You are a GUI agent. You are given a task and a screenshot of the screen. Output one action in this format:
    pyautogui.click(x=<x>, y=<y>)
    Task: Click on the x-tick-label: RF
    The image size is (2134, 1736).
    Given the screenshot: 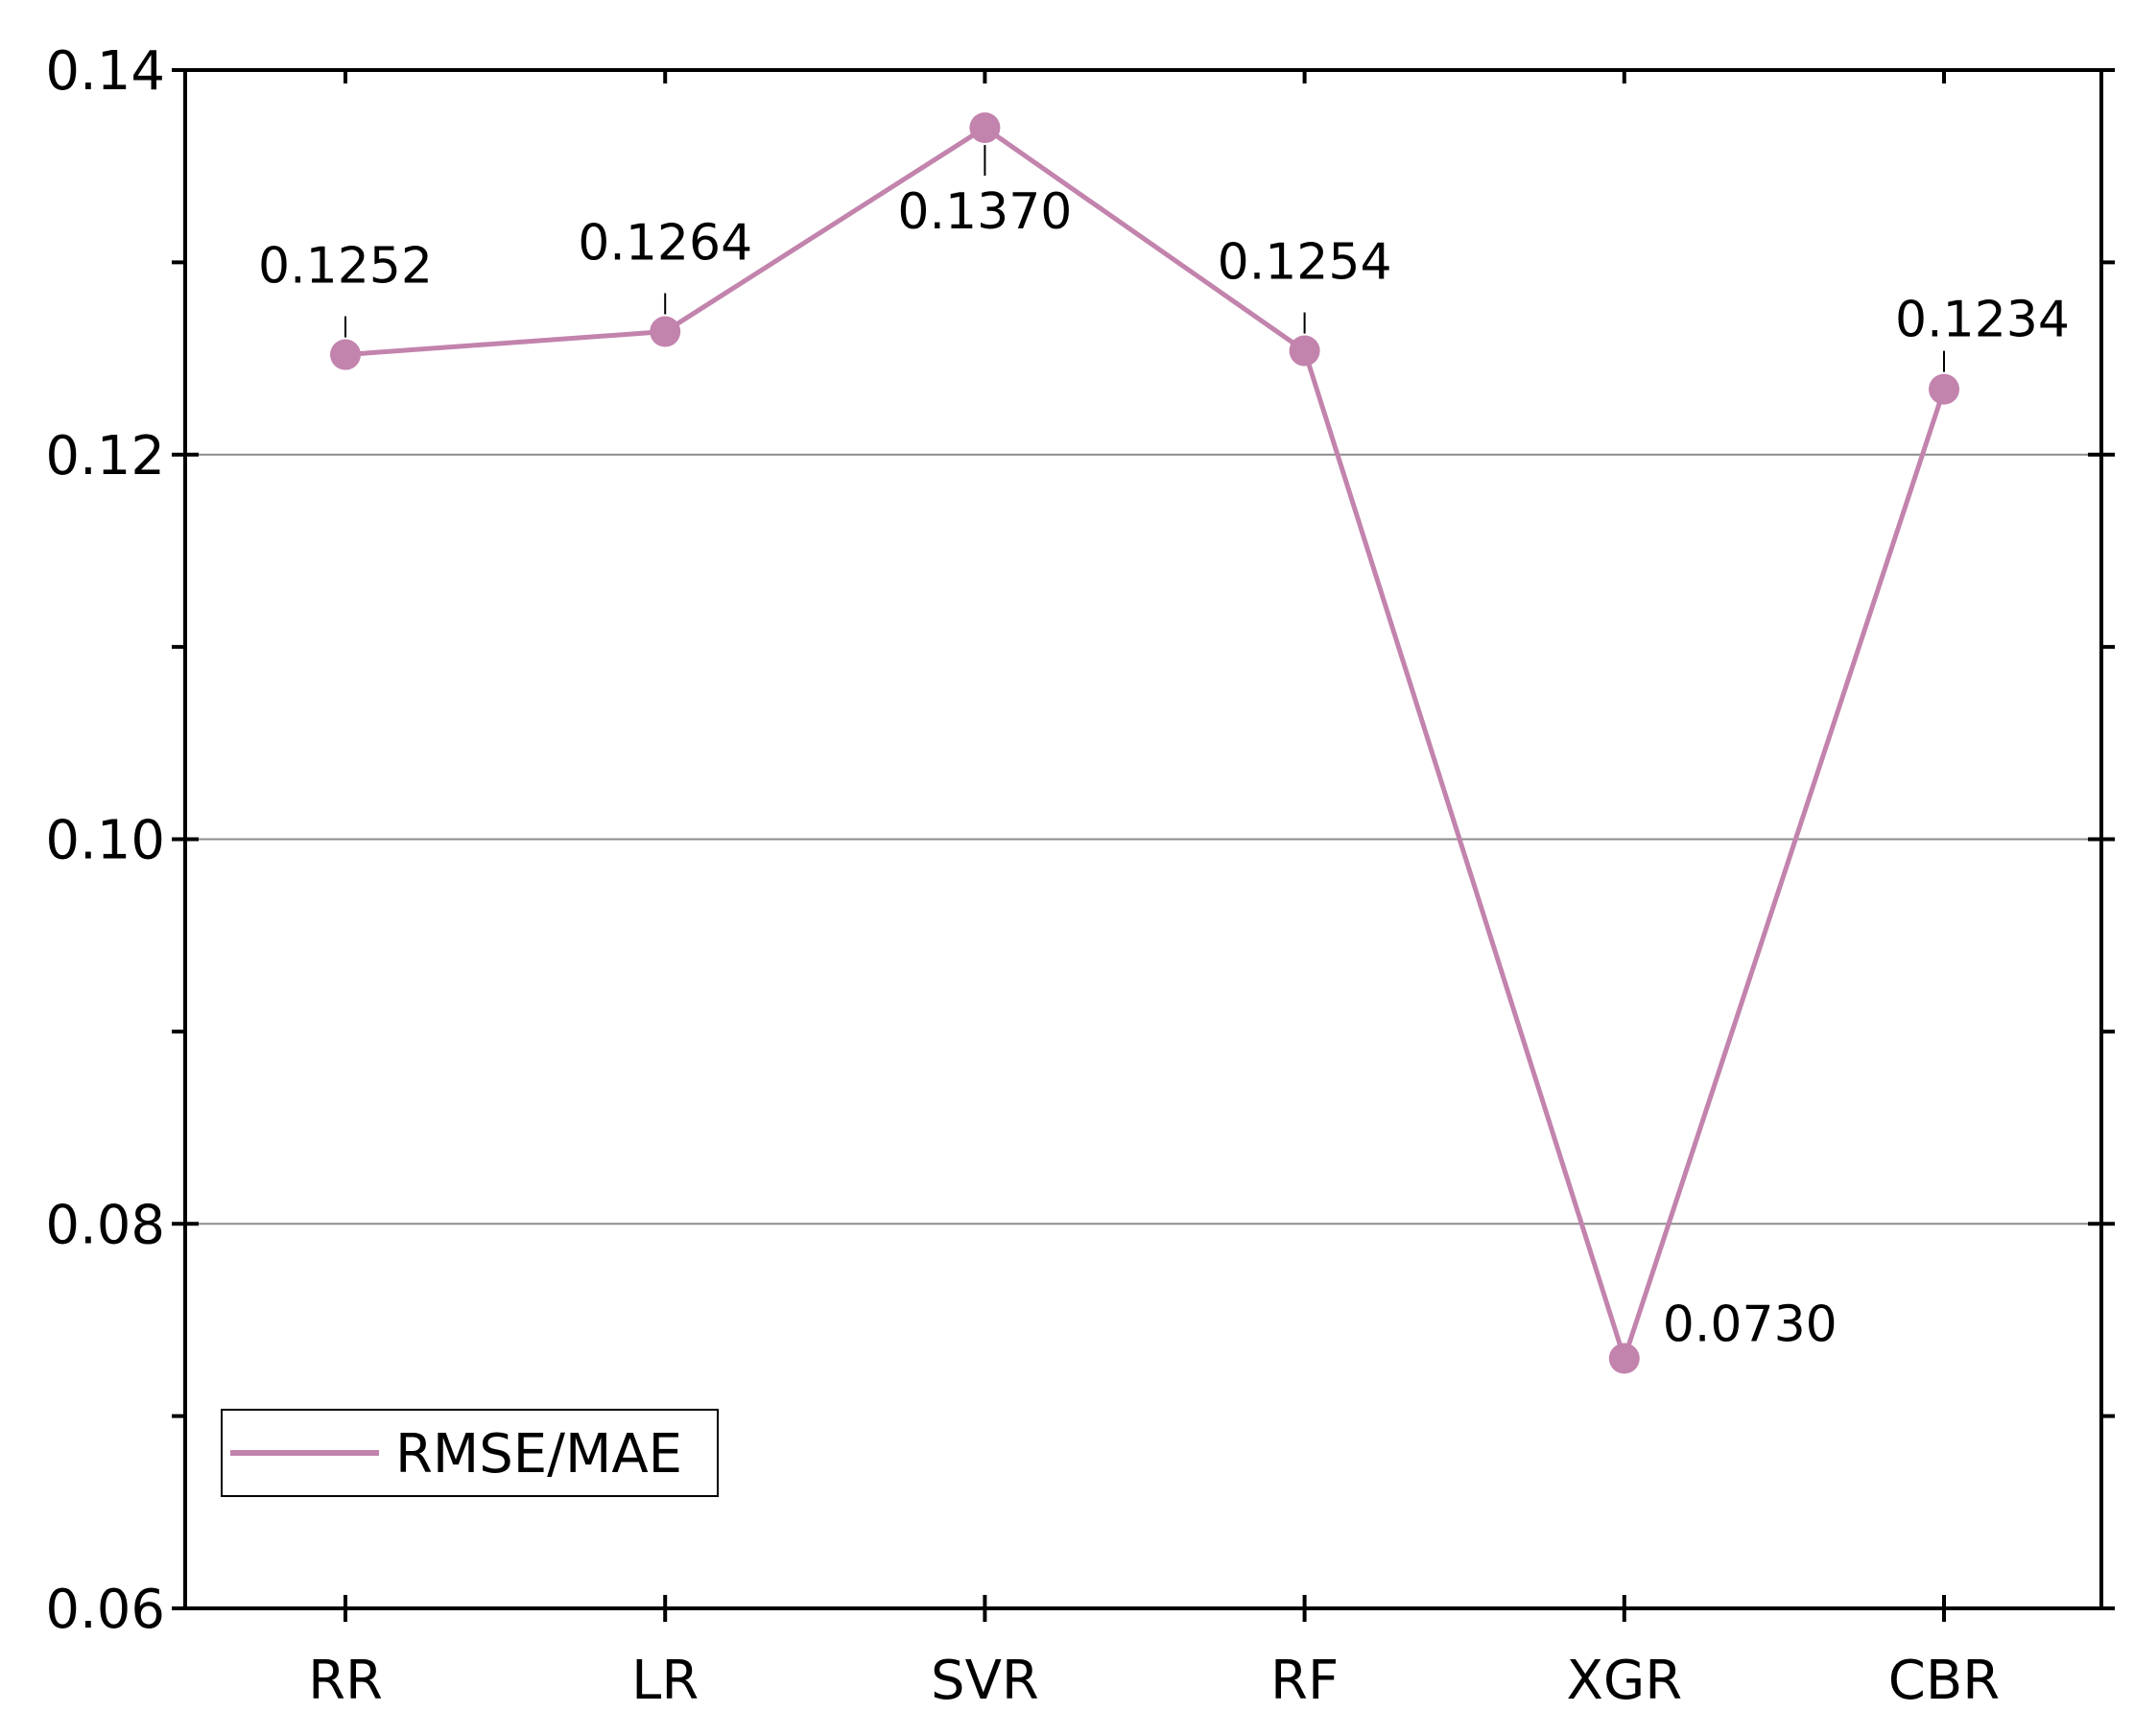 What is the action you would take?
    pyautogui.click(x=1304, y=1681)
    